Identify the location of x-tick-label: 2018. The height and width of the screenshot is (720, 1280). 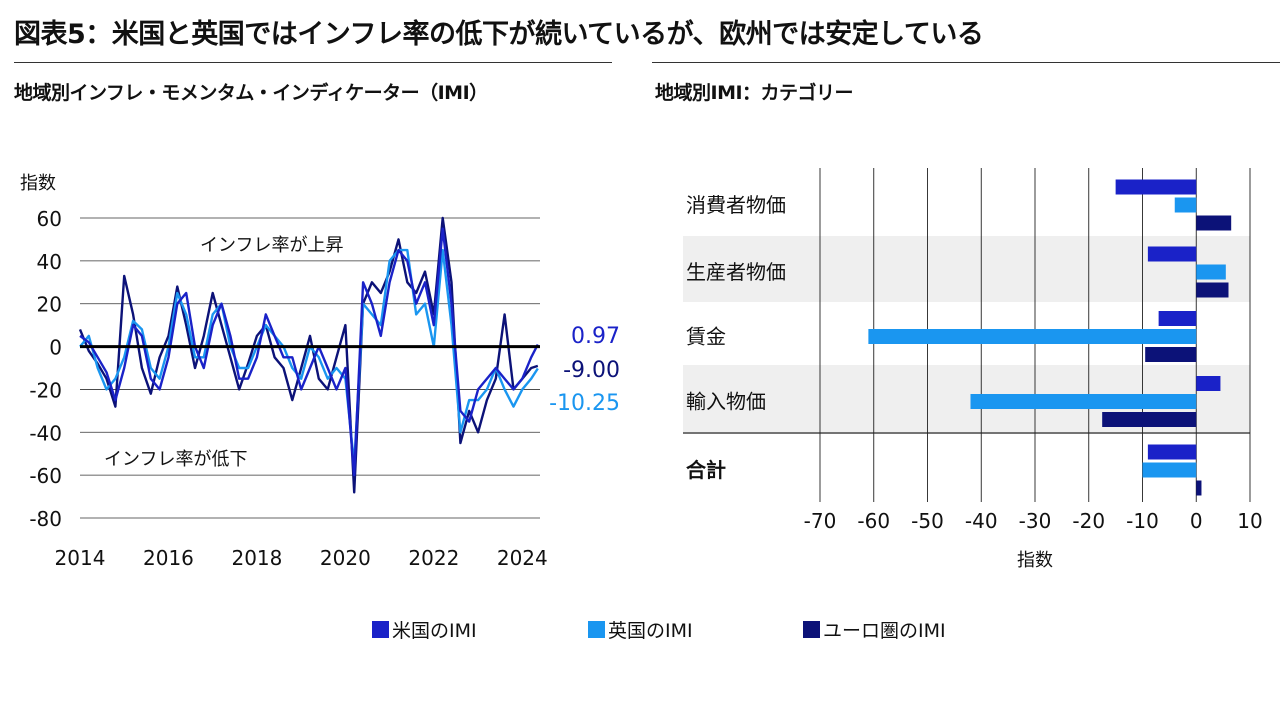
(256, 558).